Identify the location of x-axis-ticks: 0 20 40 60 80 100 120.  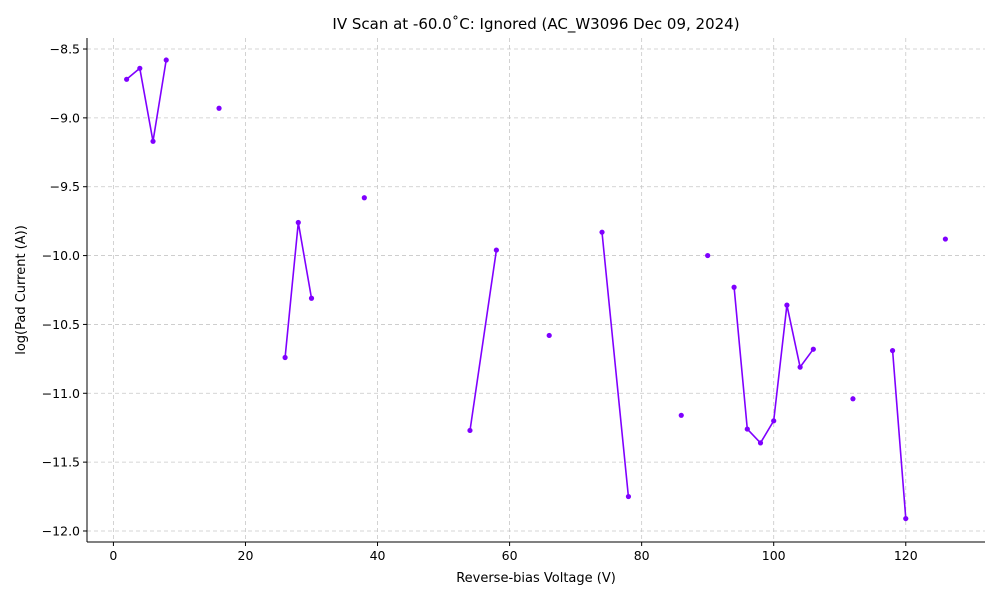
(513, 552).